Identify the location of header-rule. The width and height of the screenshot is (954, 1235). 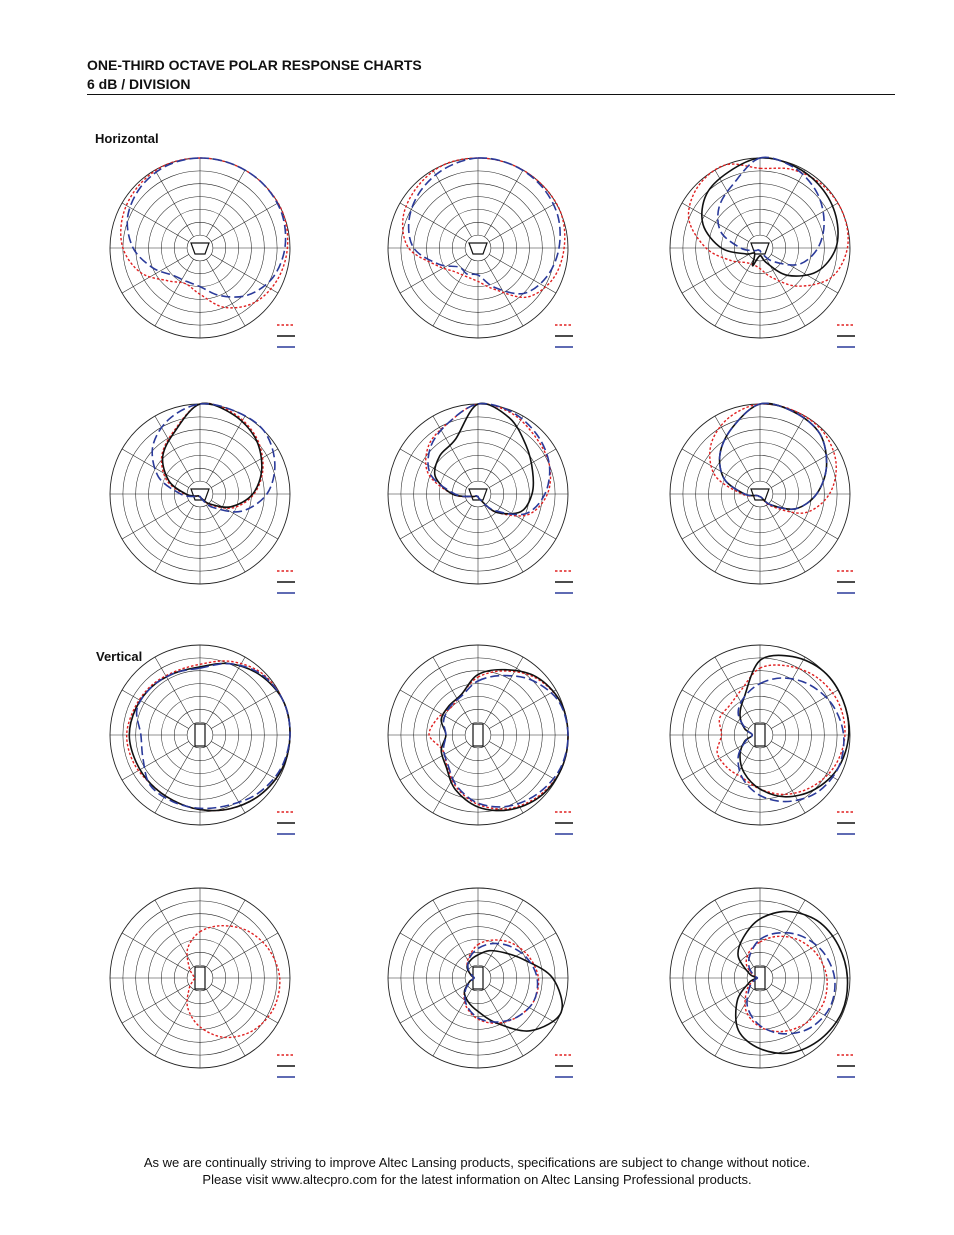
(491, 94).